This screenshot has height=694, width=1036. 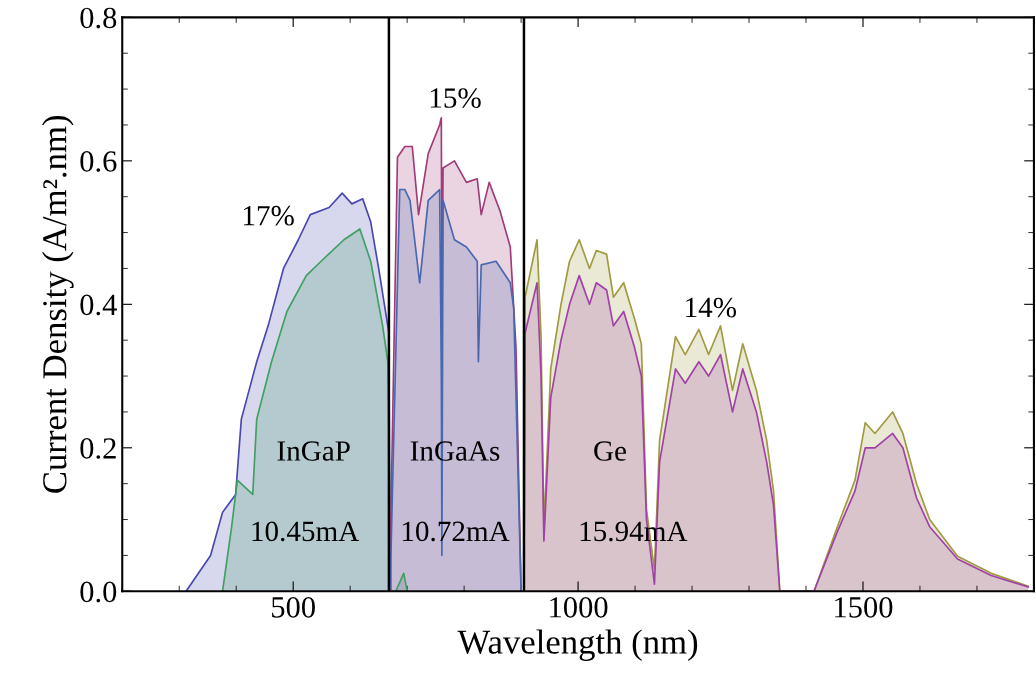 I want to click on y-tick-label: 0.0, so click(x=98, y=592).